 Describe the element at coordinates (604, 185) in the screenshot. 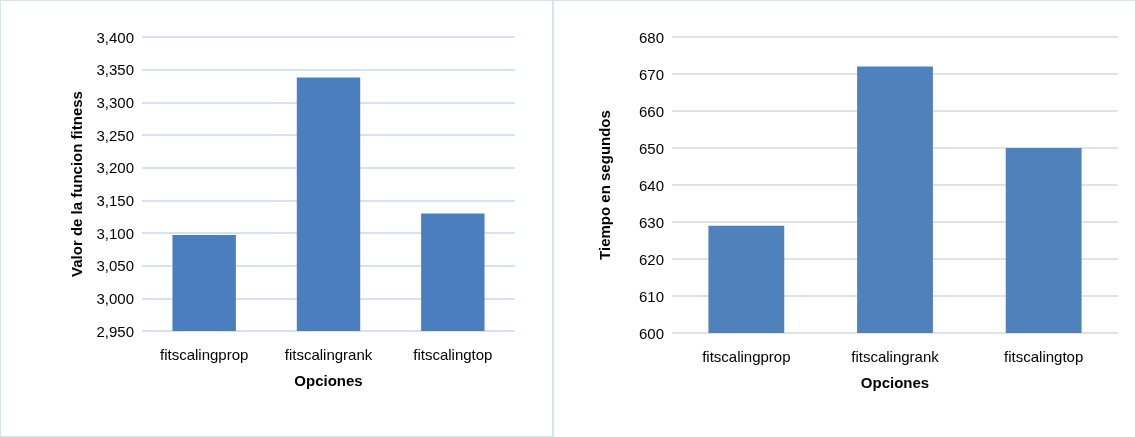

I see `y-axis-title: Tiempo en segundos` at that location.